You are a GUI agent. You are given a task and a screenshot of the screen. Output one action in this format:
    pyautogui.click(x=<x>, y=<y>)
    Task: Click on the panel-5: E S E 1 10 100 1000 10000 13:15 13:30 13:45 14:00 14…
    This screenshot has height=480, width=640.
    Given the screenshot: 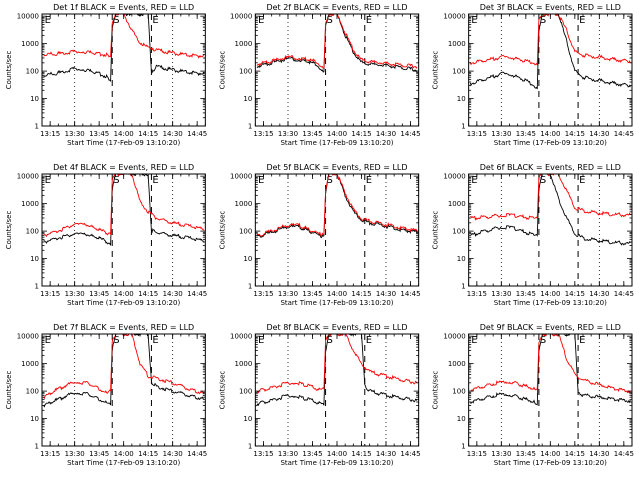 What is the action you would take?
    pyautogui.click(x=319, y=235)
    